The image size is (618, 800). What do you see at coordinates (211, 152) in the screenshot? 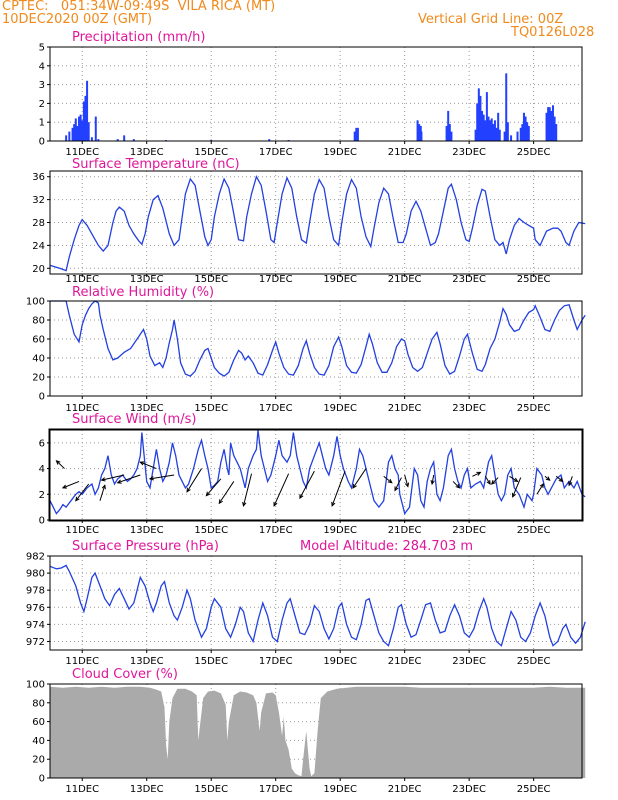
I see `date-label-precip: 15DEC` at bounding box center [211, 152].